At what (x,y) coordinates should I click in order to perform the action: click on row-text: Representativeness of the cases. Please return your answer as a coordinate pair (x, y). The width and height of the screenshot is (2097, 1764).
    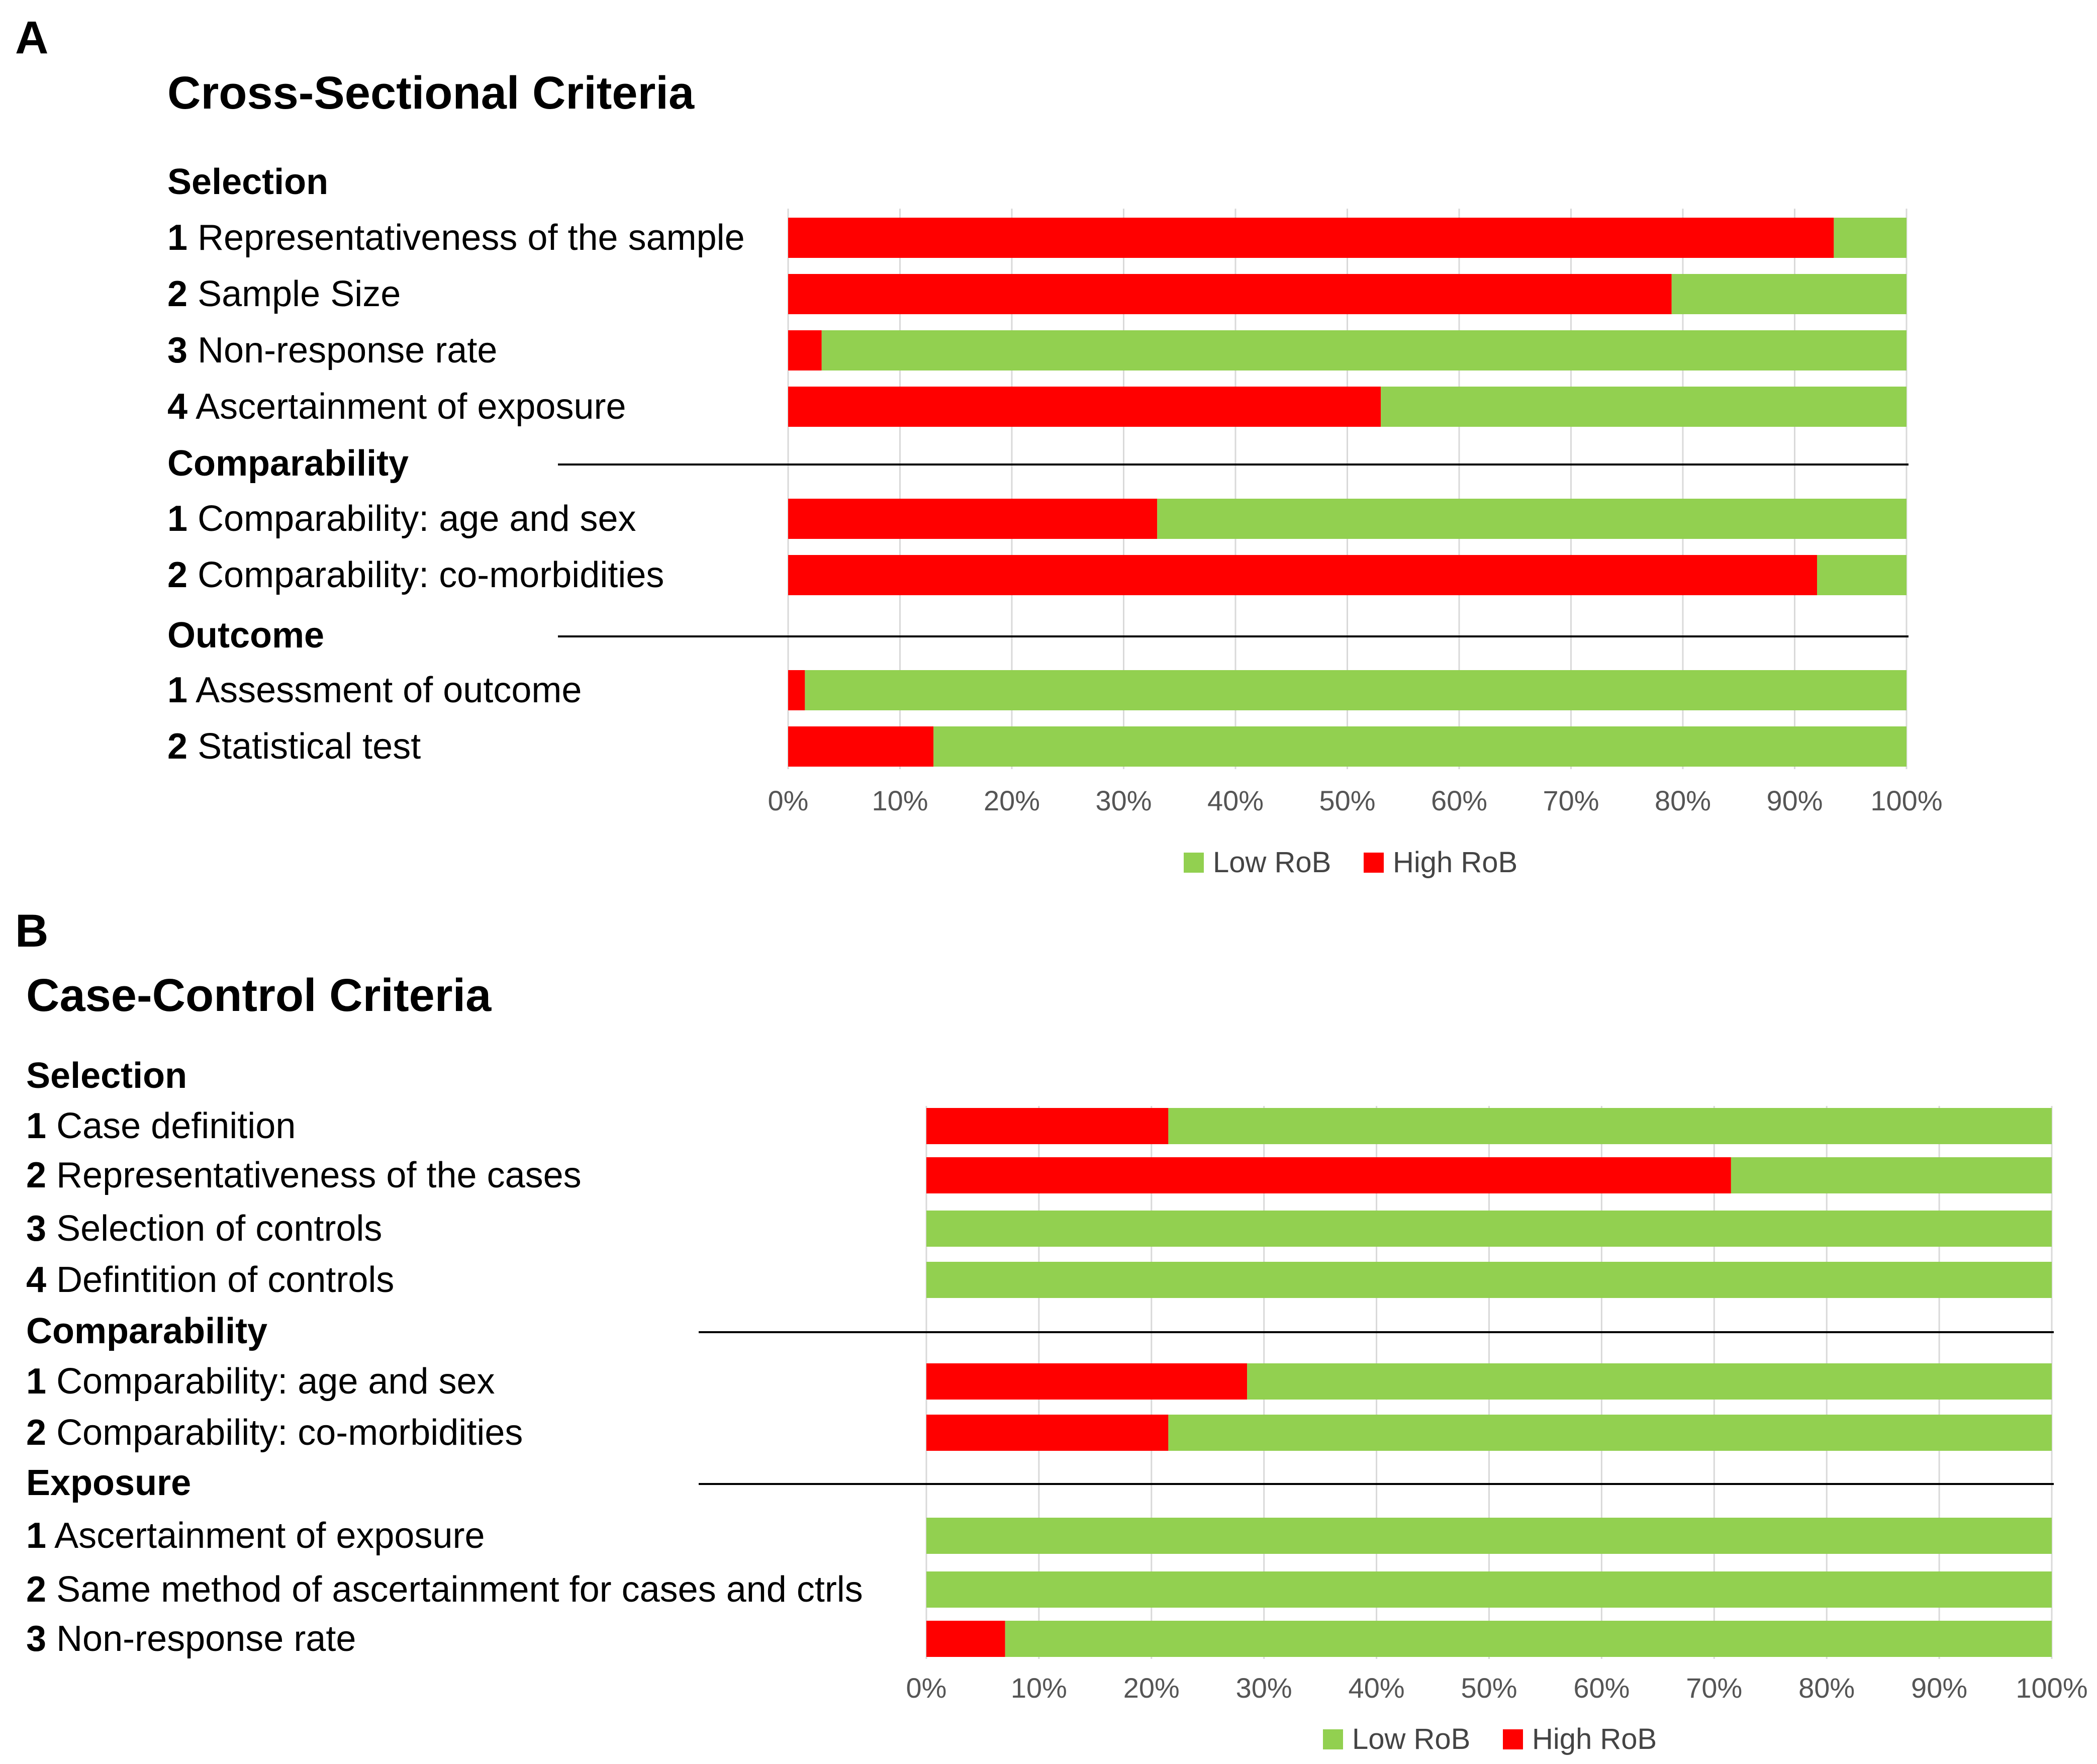
    Looking at the image, I should click on (319, 1175).